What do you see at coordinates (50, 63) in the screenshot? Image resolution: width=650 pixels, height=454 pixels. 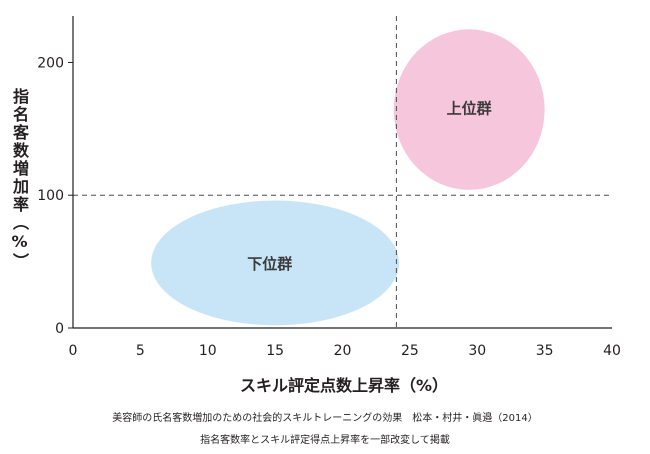 I see `y-tick-label: 200` at bounding box center [50, 63].